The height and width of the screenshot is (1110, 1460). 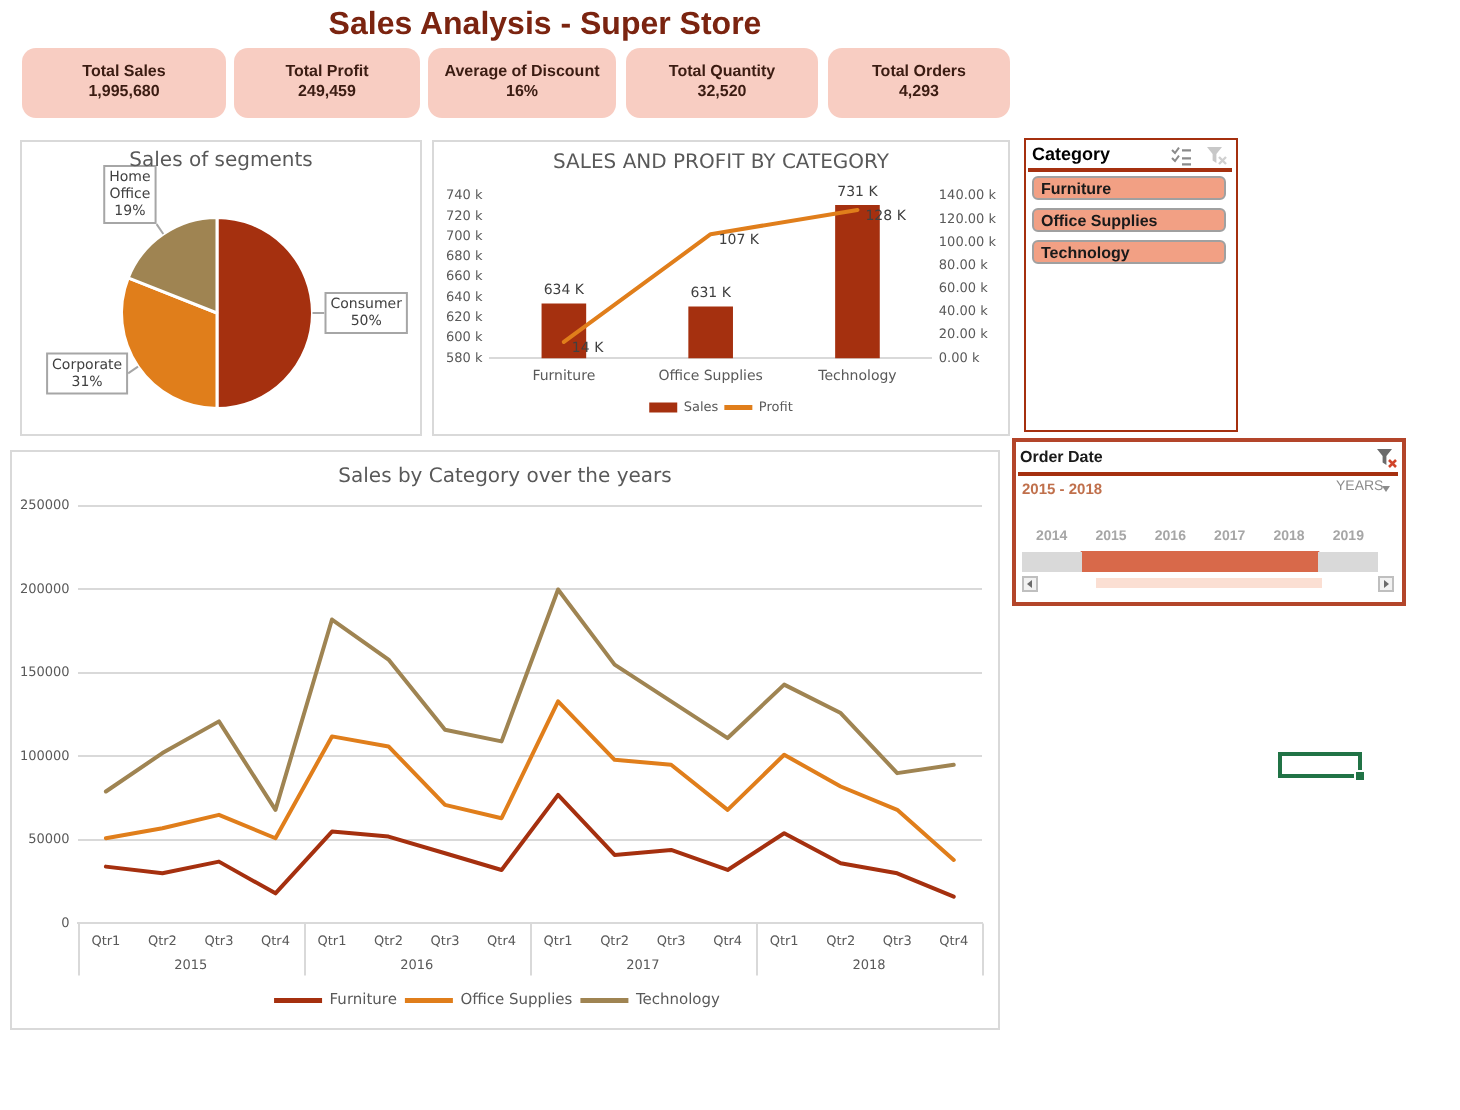 I want to click on text: 249,459, so click(x=327, y=91).